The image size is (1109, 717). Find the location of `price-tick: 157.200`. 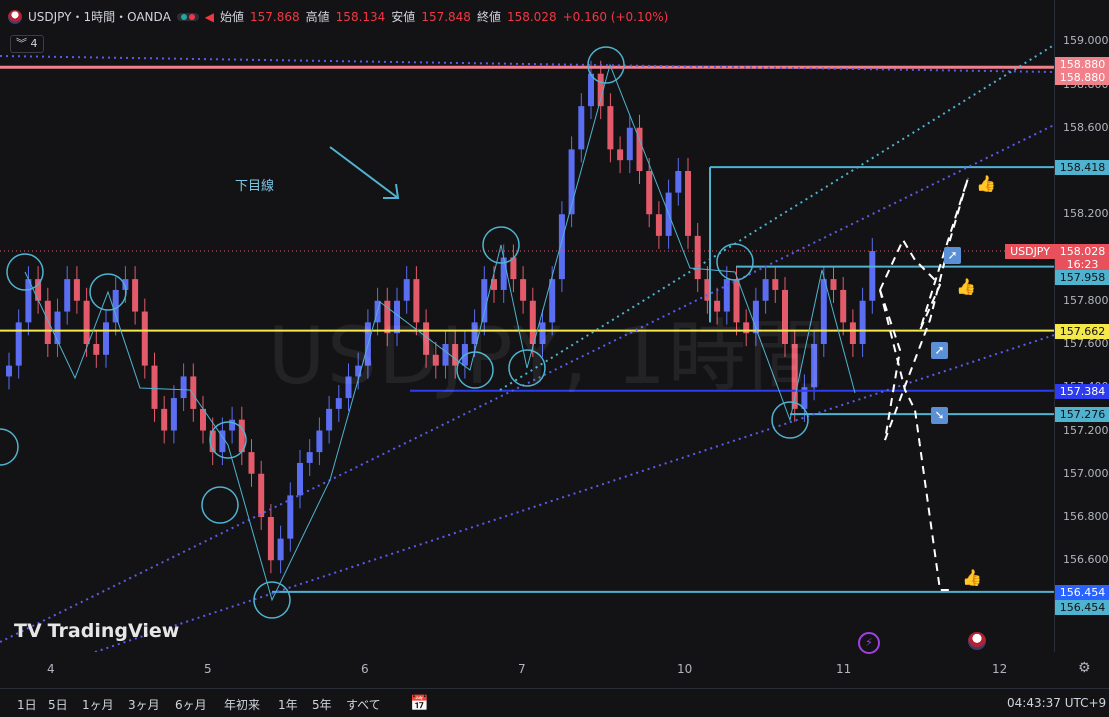

price-tick: 157.200 is located at coordinates (1086, 430).